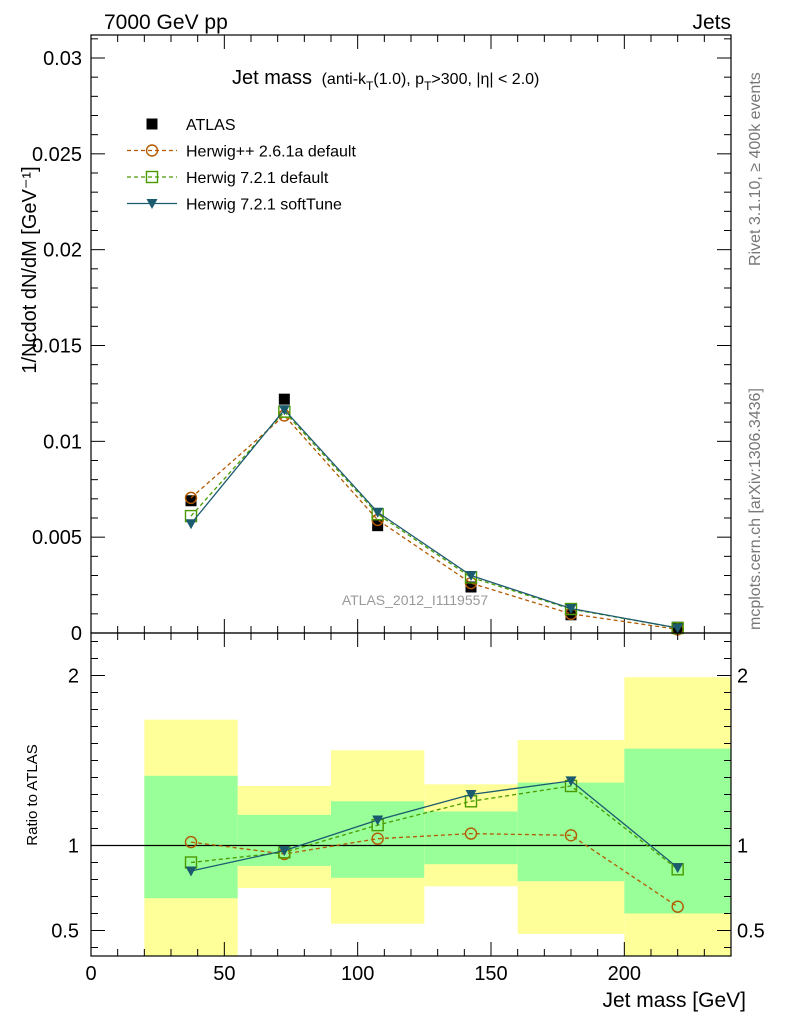 The image size is (786, 1024). What do you see at coordinates (624, 974) in the screenshot?
I see `x-tick-label: 200` at bounding box center [624, 974].